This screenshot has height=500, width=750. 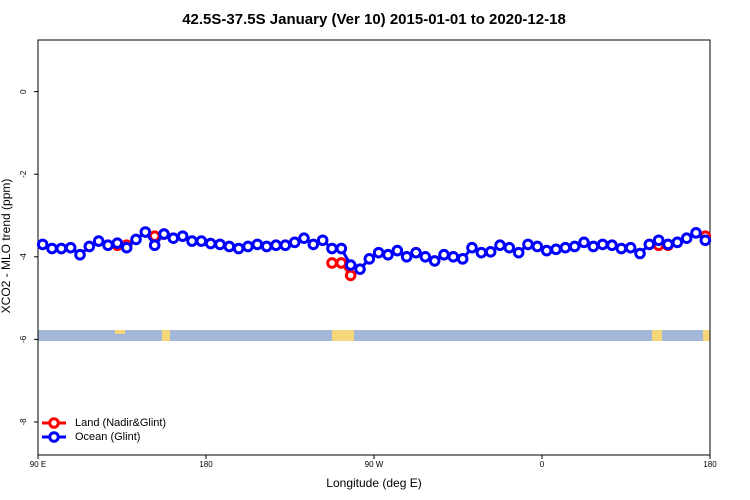 What do you see at coordinates (6, 246) in the screenshot?
I see `y-axis-label: XCO2 - MLO trend (ppm)` at bounding box center [6, 246].